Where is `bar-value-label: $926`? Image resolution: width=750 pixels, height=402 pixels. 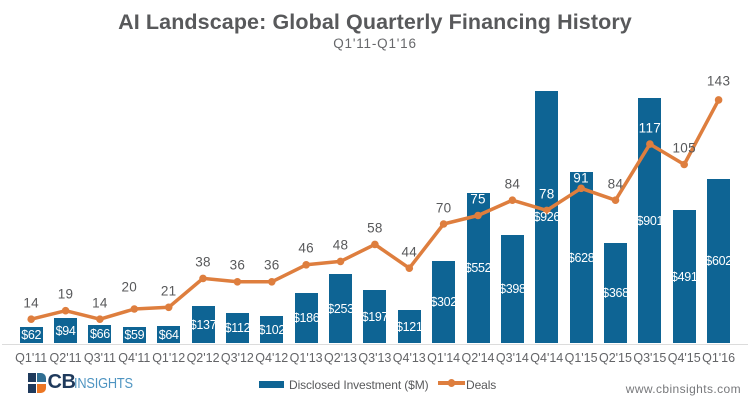
bar-value-label: $926 is located at coordinates (547, 217).